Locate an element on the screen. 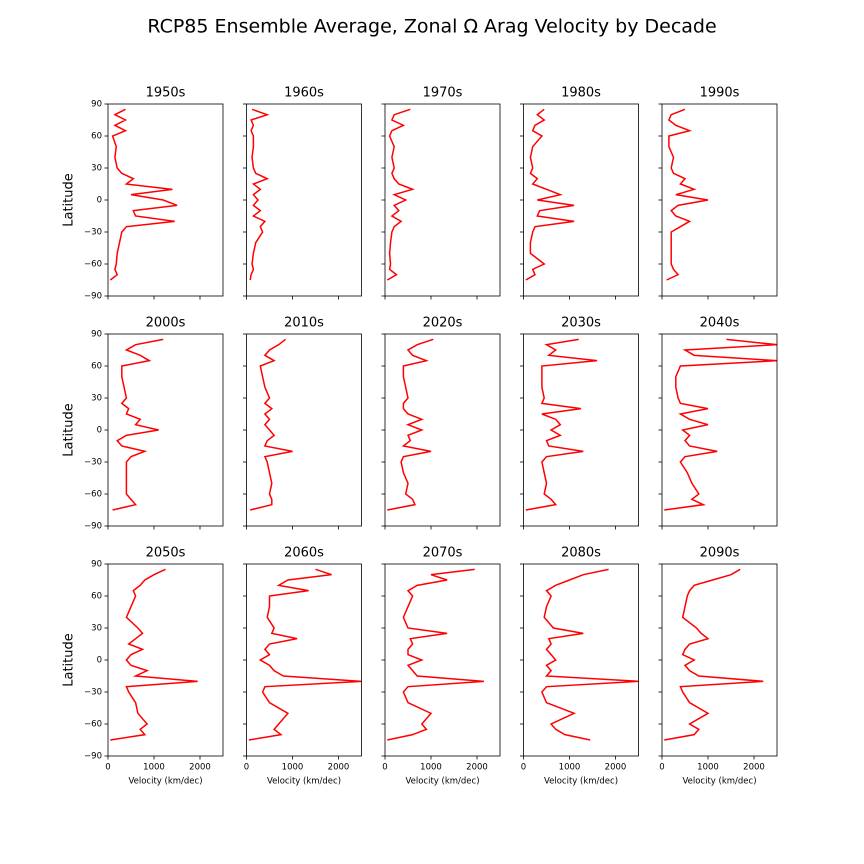 Image resolution: width=864 pixels, height=864 pixels. subplot: 2080s 0 1000 2000 Velocity (km/dec) is located at coordinates (579, 666).